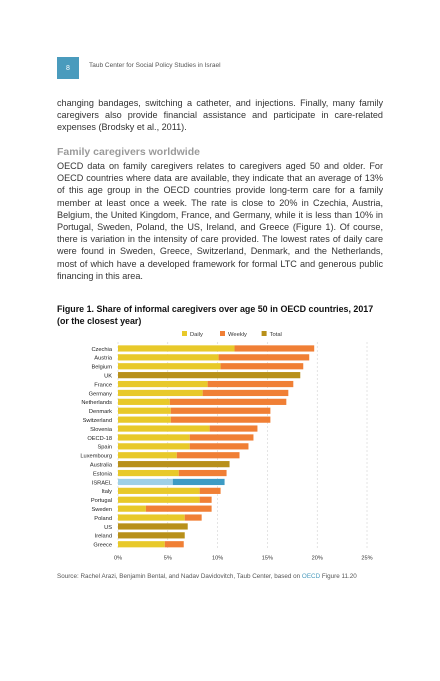  What do you see at coordinates (196, 335) in the screenshot?
I see `legend-label: Daily` at bounding box center [196, 335].